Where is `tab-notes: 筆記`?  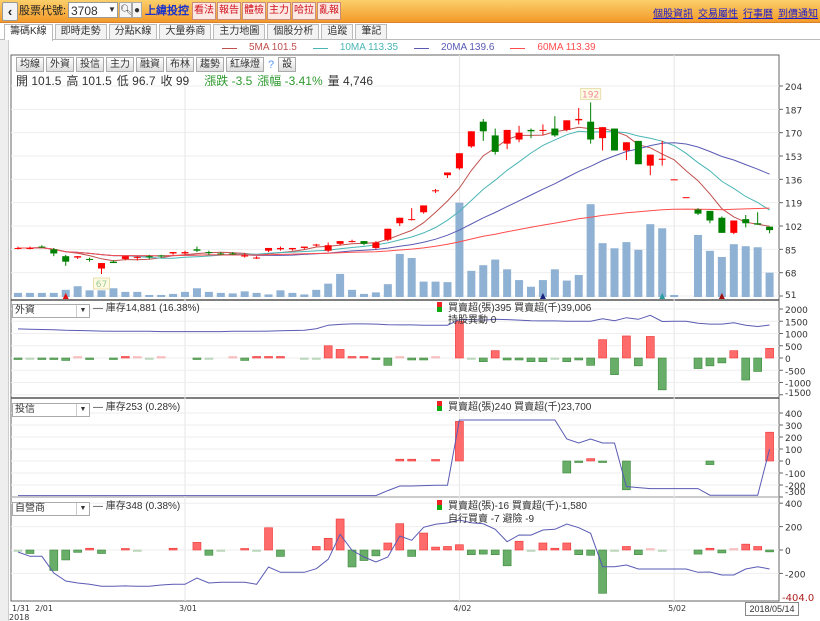 tab-notes: 筆記 is located at coordinates (371, 31).